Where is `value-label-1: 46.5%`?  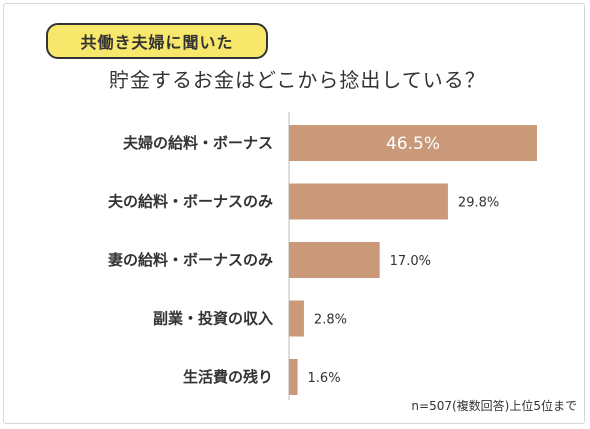 value-label-1: 46.5% is located at coordinates (413, 144).